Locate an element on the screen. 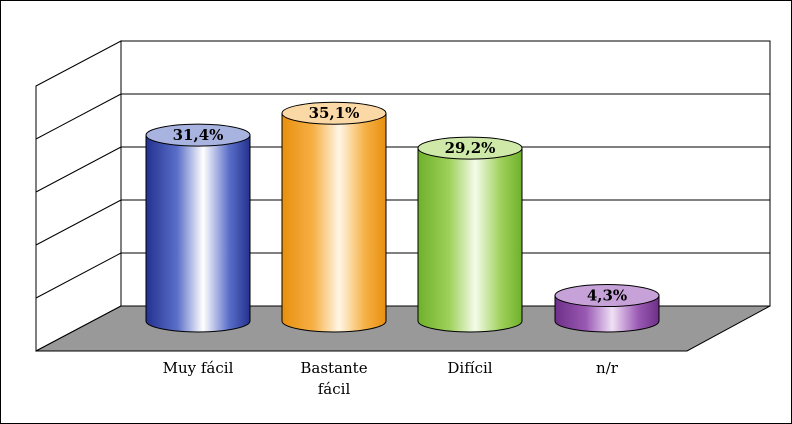  data-label-1: 31,4% is located at coordinates (198, 135).